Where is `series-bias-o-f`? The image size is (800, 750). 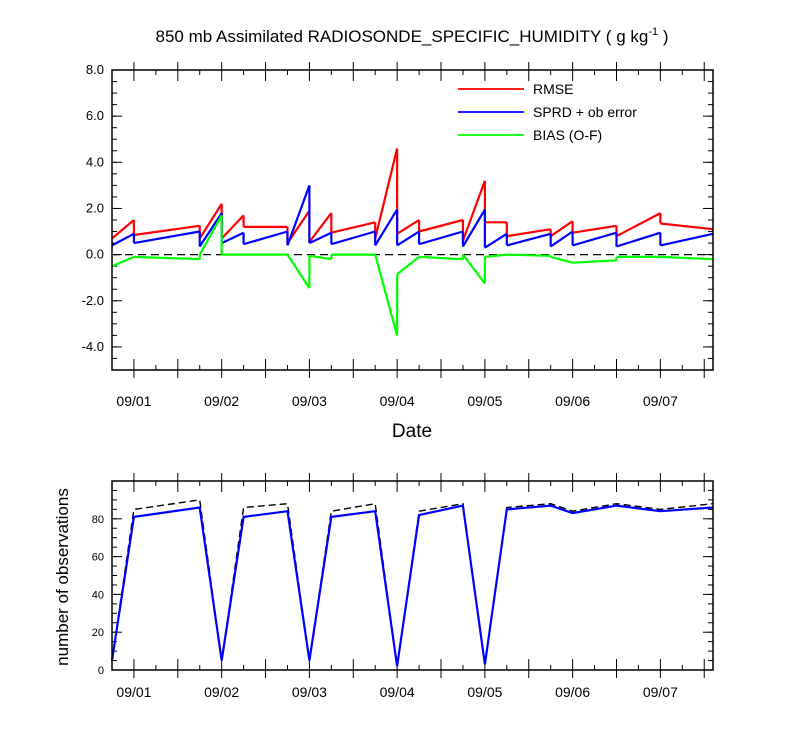 series-bias-o-f is located at coordinates (412, 275).